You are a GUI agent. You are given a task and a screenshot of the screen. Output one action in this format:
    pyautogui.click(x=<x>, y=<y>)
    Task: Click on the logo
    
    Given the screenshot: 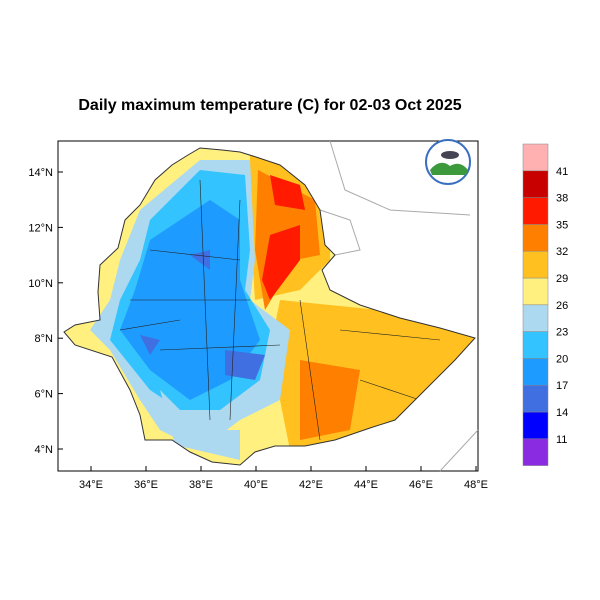 What is the action you would take?
    pyautogui.click(x=448, y=162)
    